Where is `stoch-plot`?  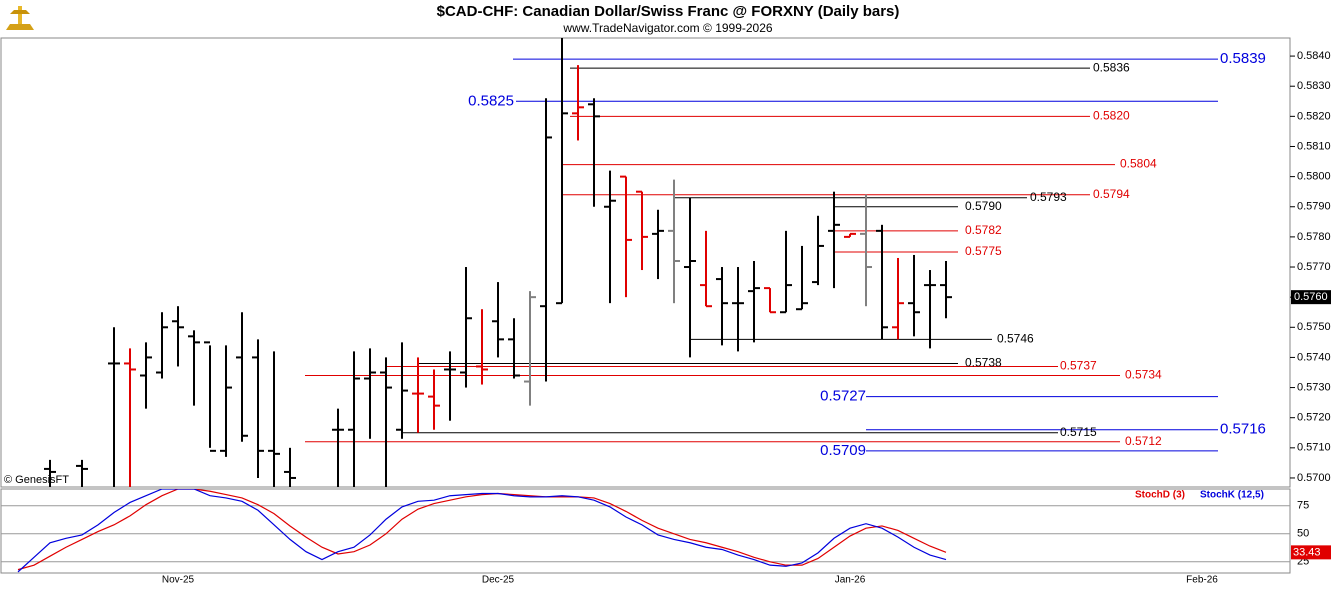 stoch-plot is located at coordinates (645, 531).